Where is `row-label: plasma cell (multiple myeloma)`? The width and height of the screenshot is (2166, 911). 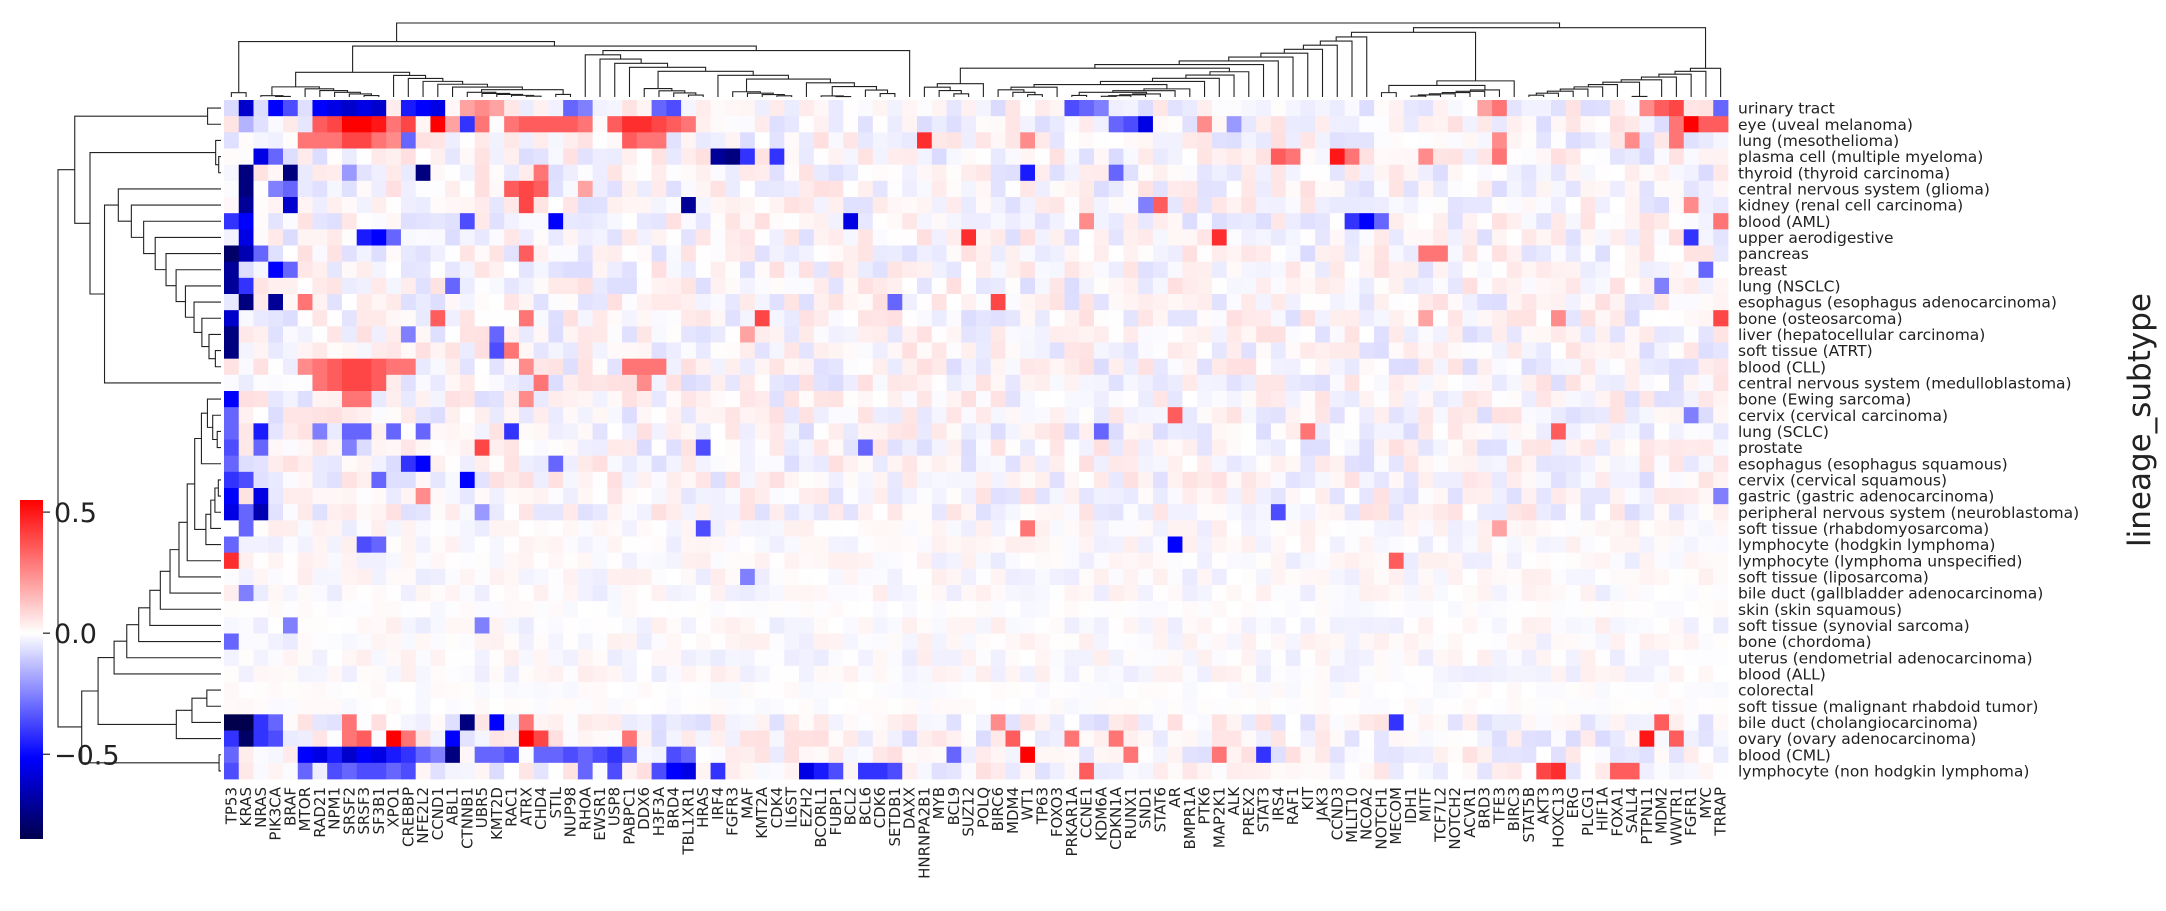
row-label: plasma cell (multiple myeloma) is located at coordinates (1860, 157).